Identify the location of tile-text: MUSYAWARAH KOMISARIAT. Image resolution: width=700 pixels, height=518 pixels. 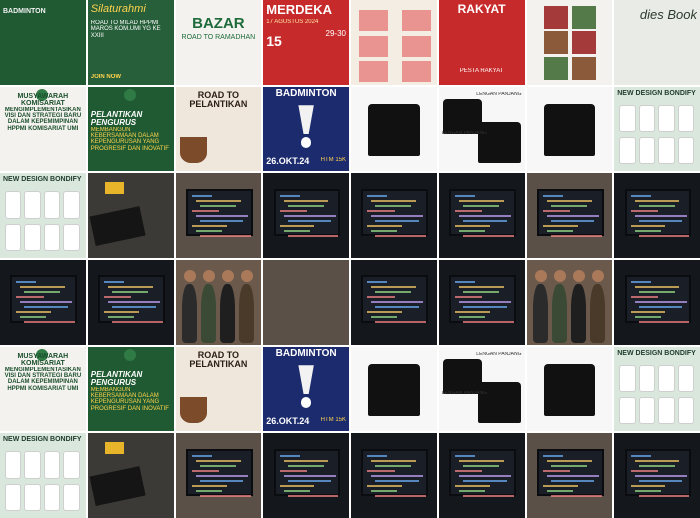
(43, 359).